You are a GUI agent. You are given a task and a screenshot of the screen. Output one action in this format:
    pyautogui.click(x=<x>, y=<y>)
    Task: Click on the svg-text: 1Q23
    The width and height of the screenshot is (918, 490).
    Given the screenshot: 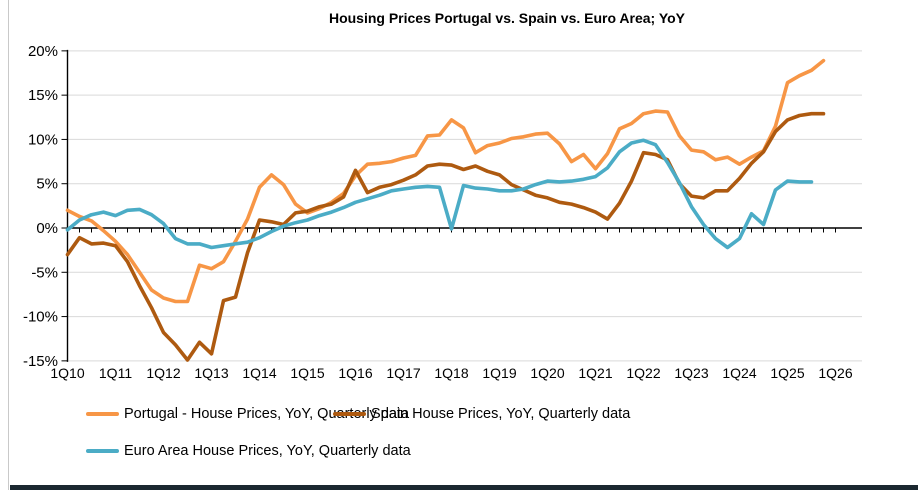 What is the action you would take?
    pyautogui.click(x=691, y=373)
    